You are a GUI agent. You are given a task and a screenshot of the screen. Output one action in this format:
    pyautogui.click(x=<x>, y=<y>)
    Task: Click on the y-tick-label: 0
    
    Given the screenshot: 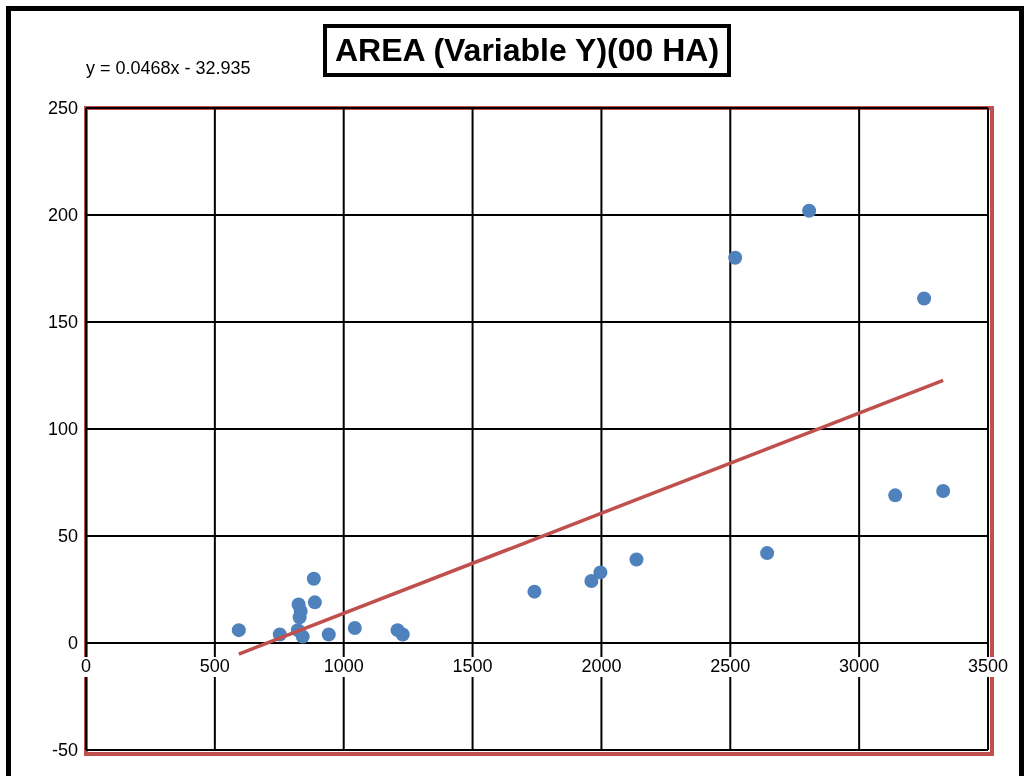 What is the action you would take?
    pyautogui.click(x=72, y=643)
    